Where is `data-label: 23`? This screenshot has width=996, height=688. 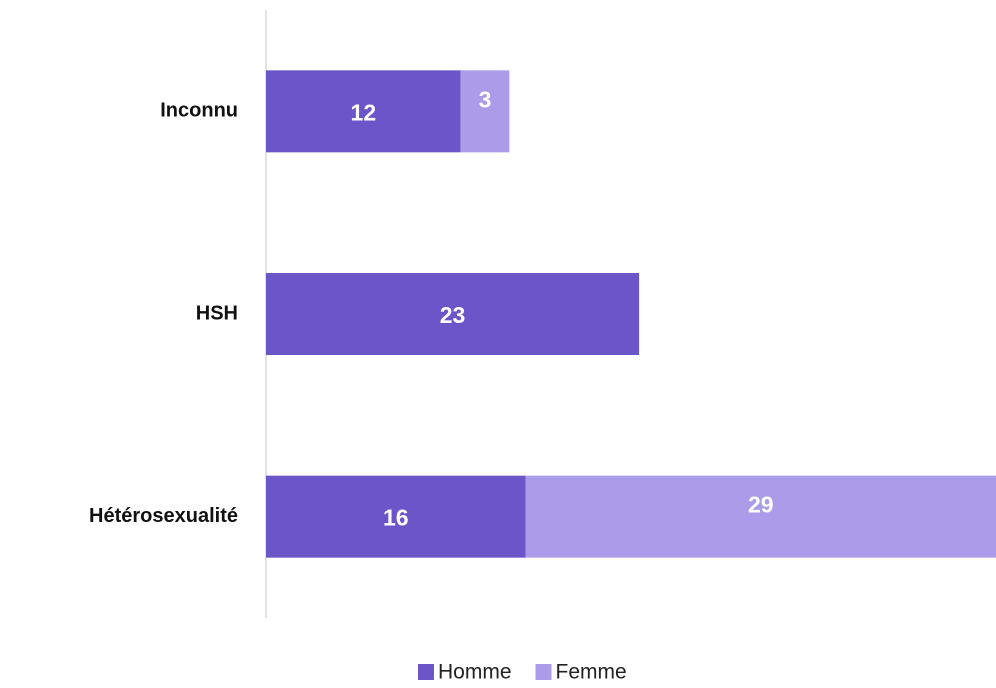 data-label: 23 is located at coordinates (453, 315).